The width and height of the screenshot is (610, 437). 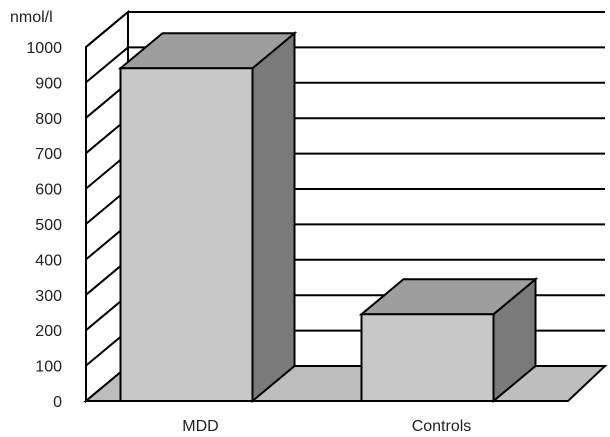 What do you see at coordinates (273, 217) in the screenshot?
I see `bar-side-face` at bounding box center [273, 217].